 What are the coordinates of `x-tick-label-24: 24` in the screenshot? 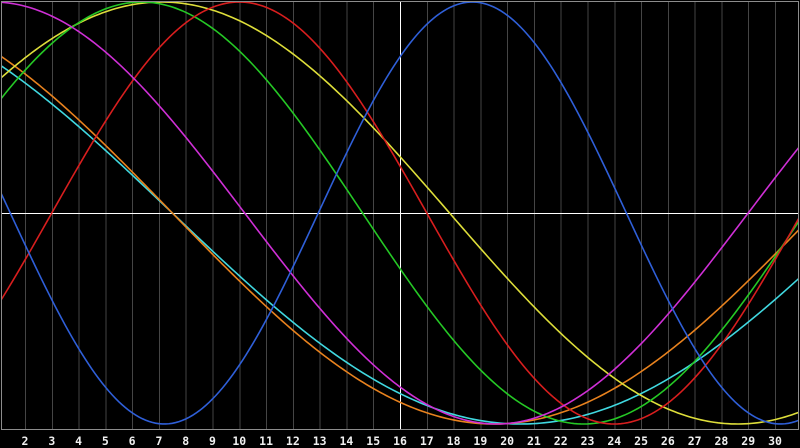 It's located at (614, 441).